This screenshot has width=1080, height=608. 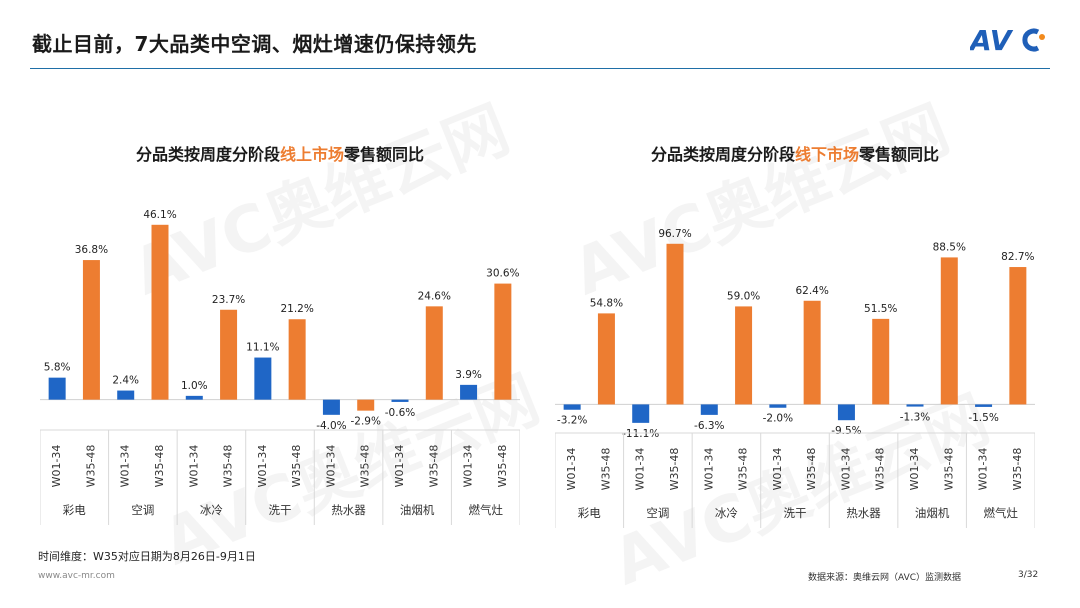 What do you see at coordinates (811, 291) in the screenshot?
I see `data-label: 62.4%` at bounding box center [811, 291].